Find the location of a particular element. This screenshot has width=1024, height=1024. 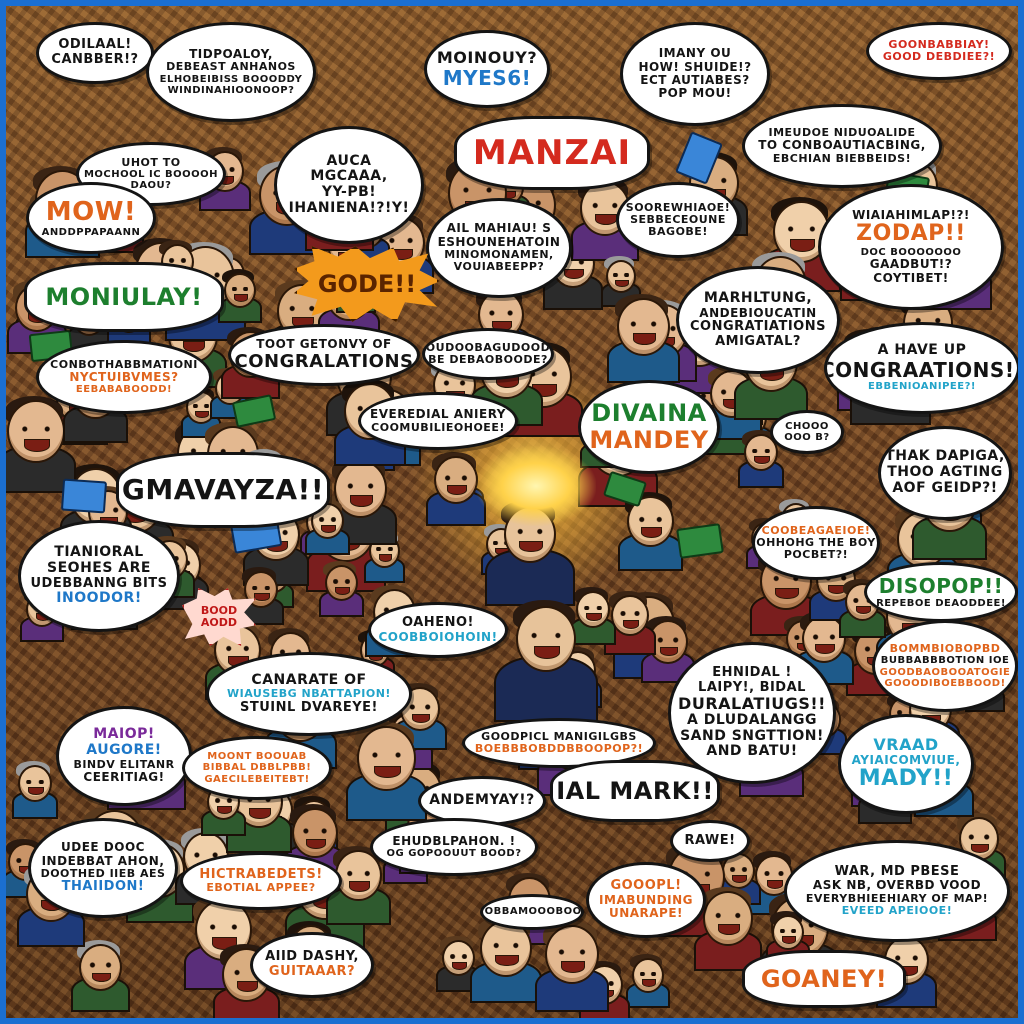

bubble-line: SEOHES ARE is located at coordinates (99, 567).